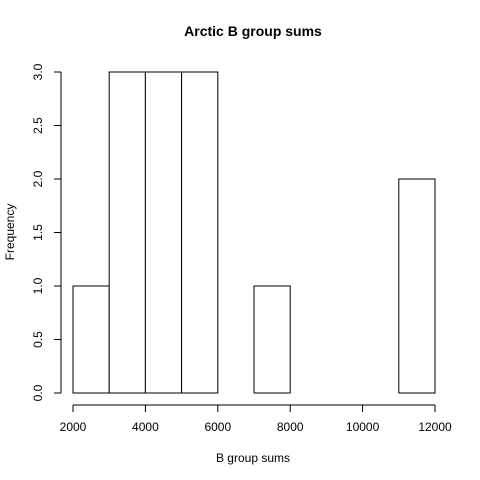 The image size is (480, 480). What do you see at coordinates (46, 232) in the screenshot?
I see `y-axis: 0.0 0.5 1.0 1.5 2.0 2.5 3.0` at bounding box center [46, 232].